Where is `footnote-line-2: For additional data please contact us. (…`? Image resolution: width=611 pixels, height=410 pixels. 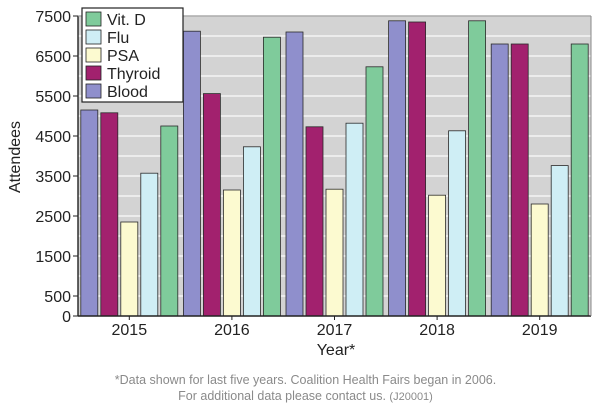
footnote-line-2: For additional data please contact us. (… is located at coordinates (305, 396).